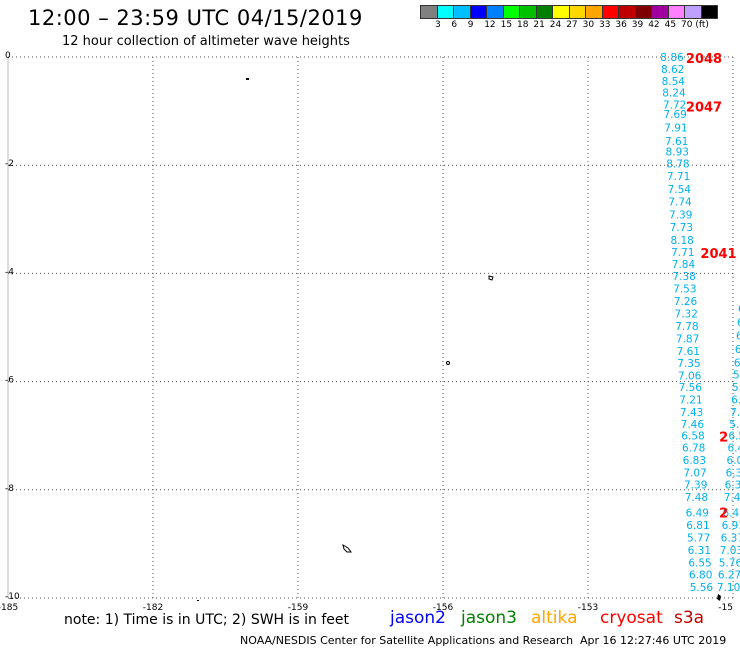 The image size is (740, 650). Describe the element at coordinates (153, 608) in the screenshot. I see `x-tick-label: -182` at that location.